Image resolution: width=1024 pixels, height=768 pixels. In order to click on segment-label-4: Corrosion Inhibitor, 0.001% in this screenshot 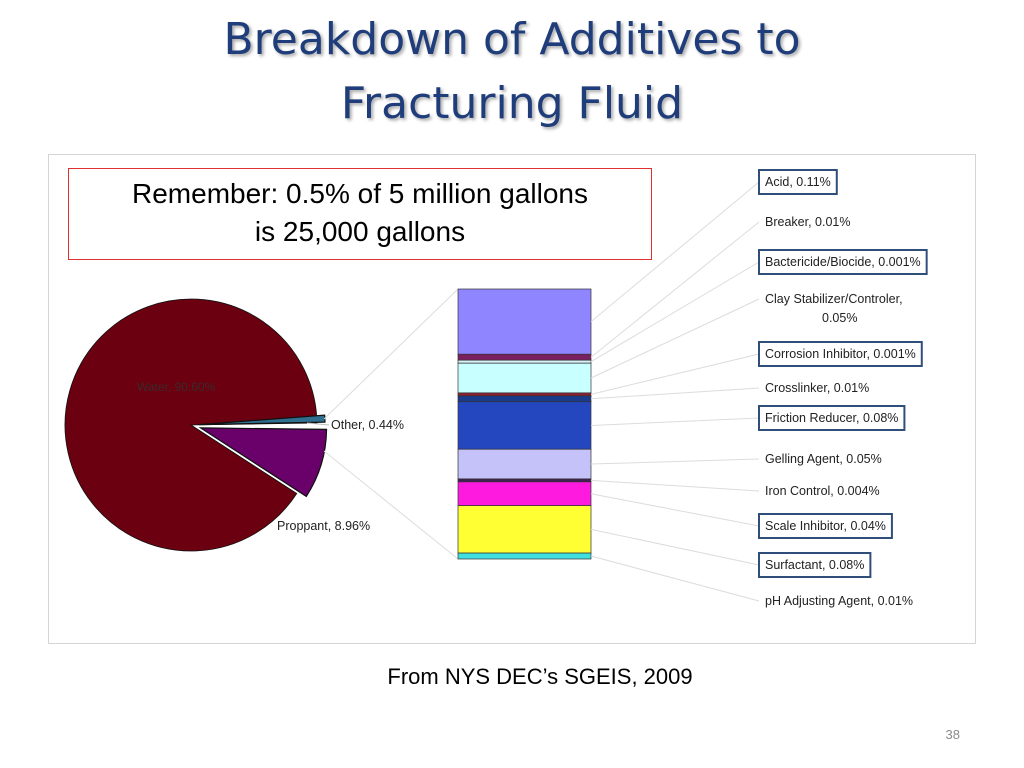, I will do `click(840, 354)`.